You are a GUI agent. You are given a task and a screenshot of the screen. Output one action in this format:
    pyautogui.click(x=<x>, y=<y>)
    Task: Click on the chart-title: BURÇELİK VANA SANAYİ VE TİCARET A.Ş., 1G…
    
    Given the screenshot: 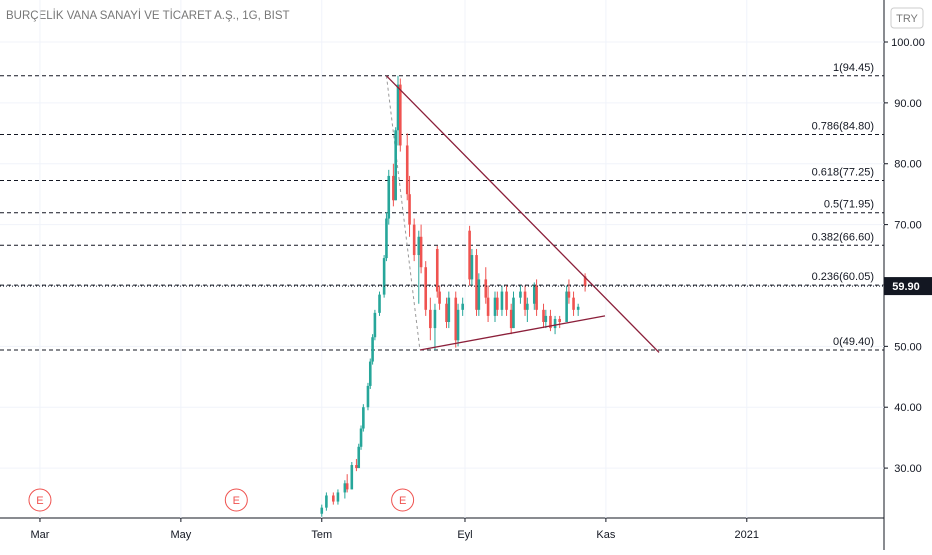 What is the action you would take?
    pyautogui.click(x=148, y=15)
    